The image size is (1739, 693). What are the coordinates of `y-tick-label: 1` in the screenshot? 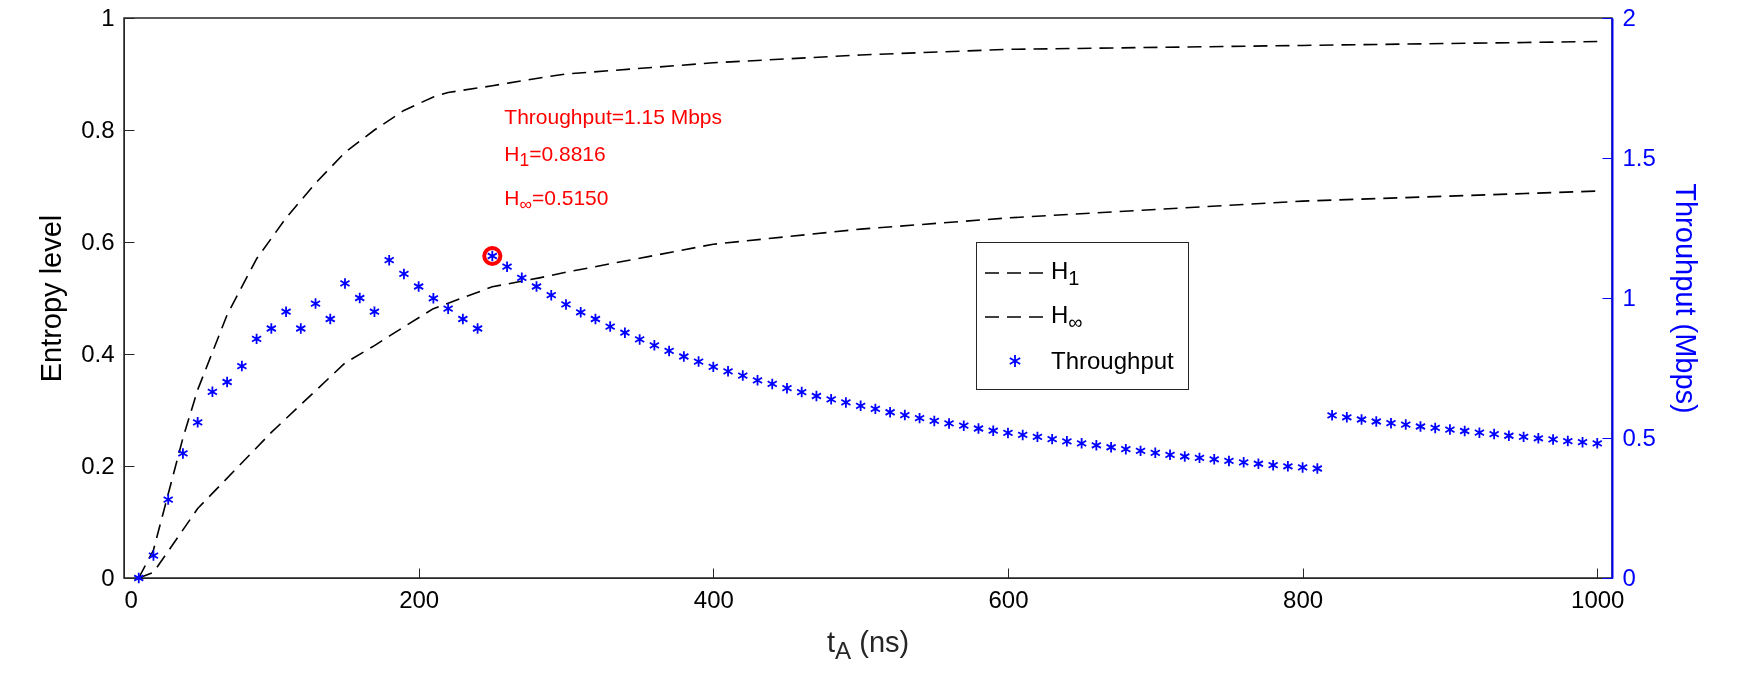 It's located at (108, 17).